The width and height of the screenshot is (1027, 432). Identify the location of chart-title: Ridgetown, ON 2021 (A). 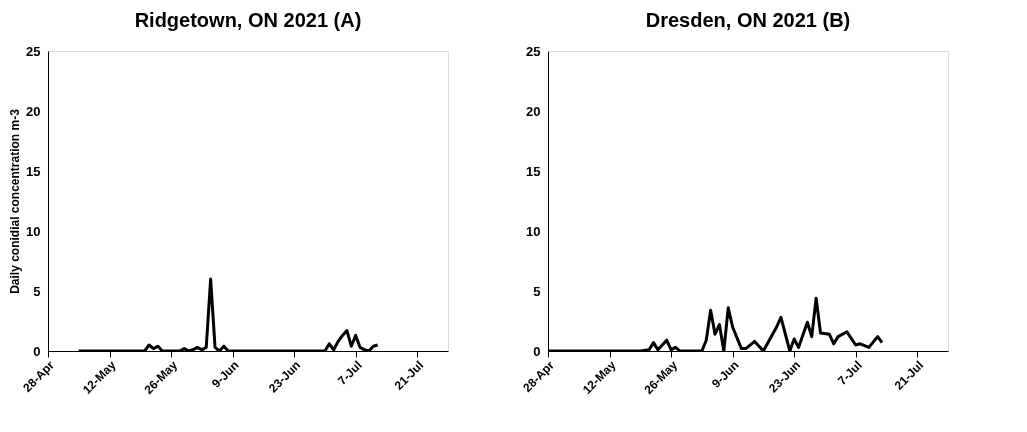
(248, 20).